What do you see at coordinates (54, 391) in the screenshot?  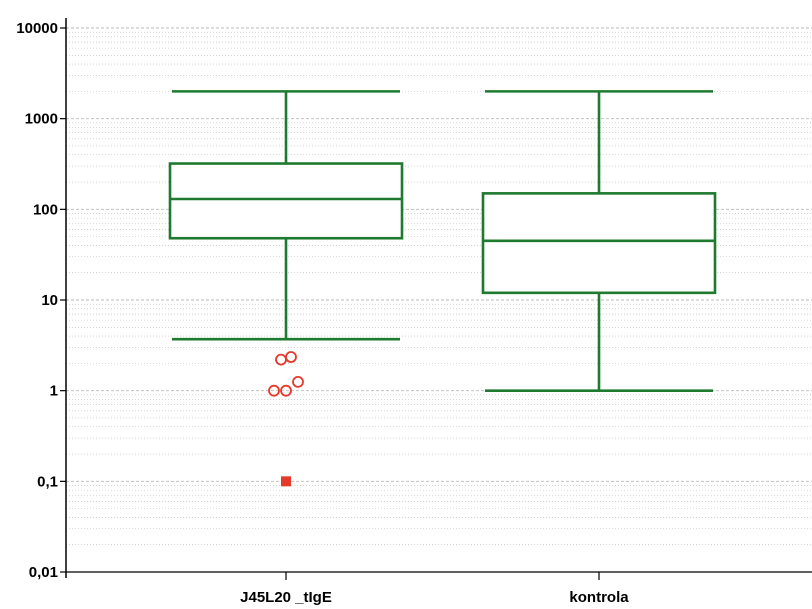 I see `y-tick-label: 1` at bounding box center [54, 391].